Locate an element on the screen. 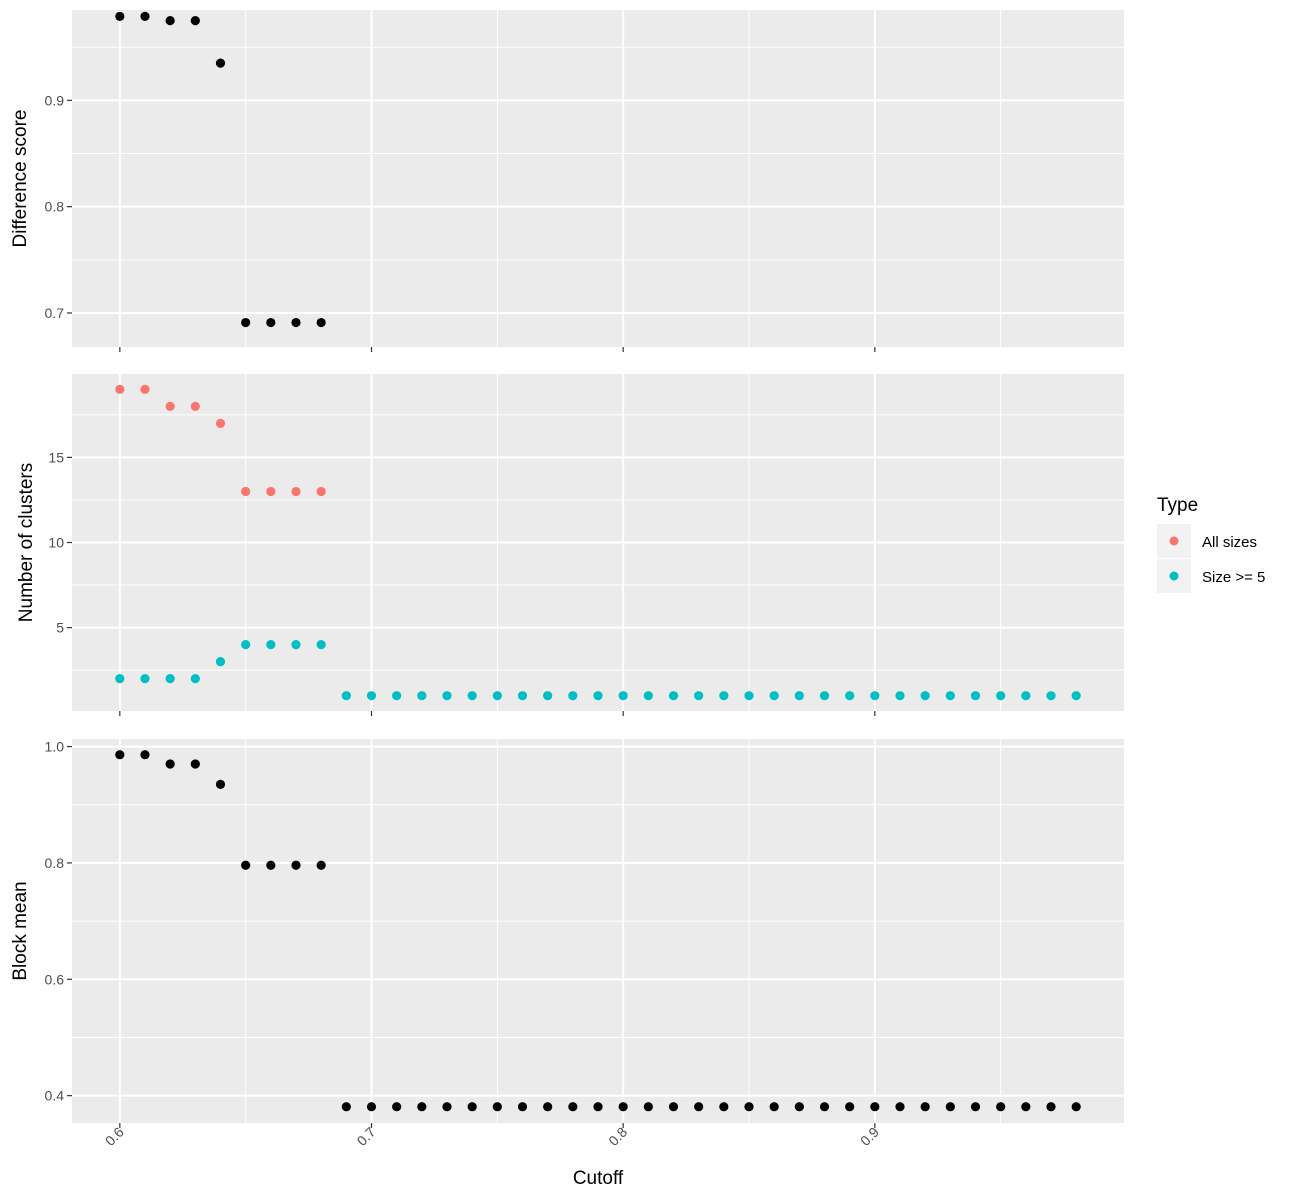  y-tick-label: 5 is located at coordinates (60, 628).